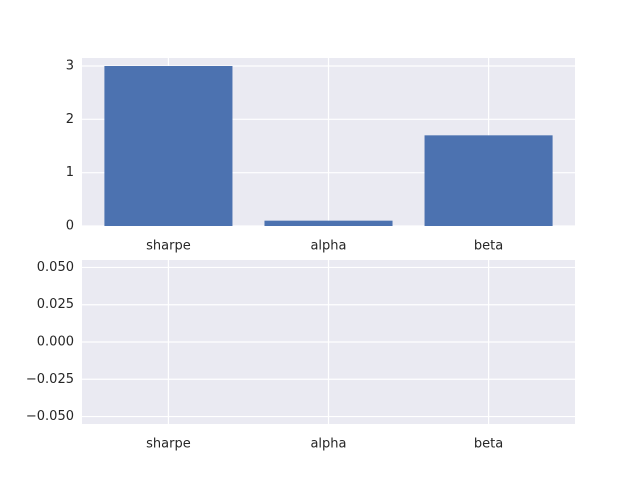  What do you see at coordinates (55, 267) in the screenshot?
I see `y-tick-label: 0.050` at bounding box center [55, 267].